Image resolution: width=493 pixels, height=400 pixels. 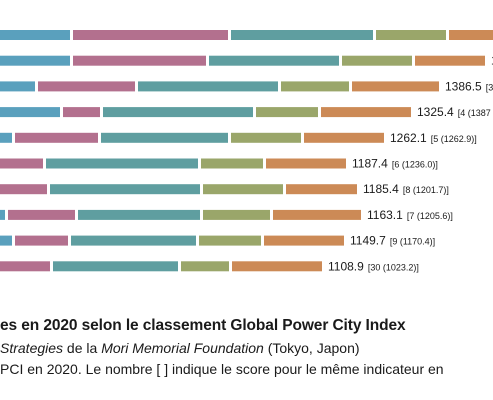 What do you see at coordinates (454, 112) in the screenshot?
I see `bar-score-label: 1325.4 [4 (1387` at bounding box center [454, 112].